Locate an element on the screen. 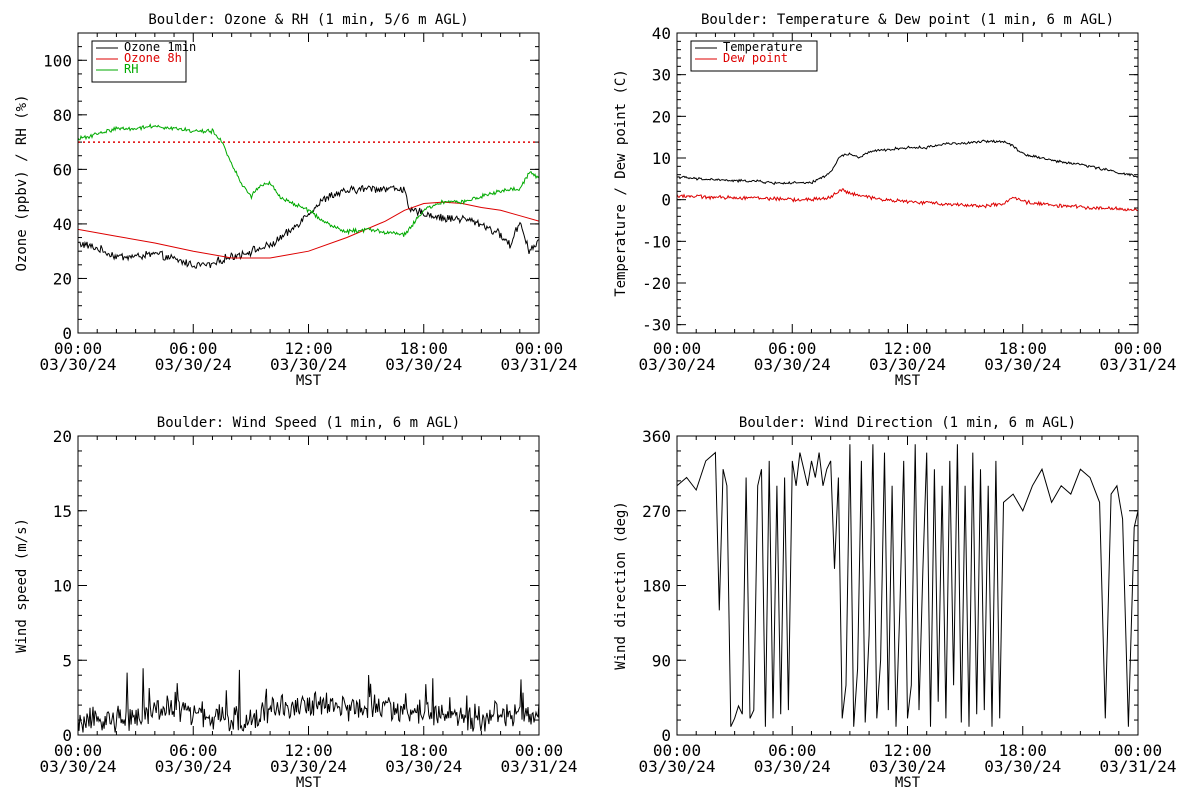 The image size is (1200, 800). series-line-ozone-8h is located at coordinates (308, 230).